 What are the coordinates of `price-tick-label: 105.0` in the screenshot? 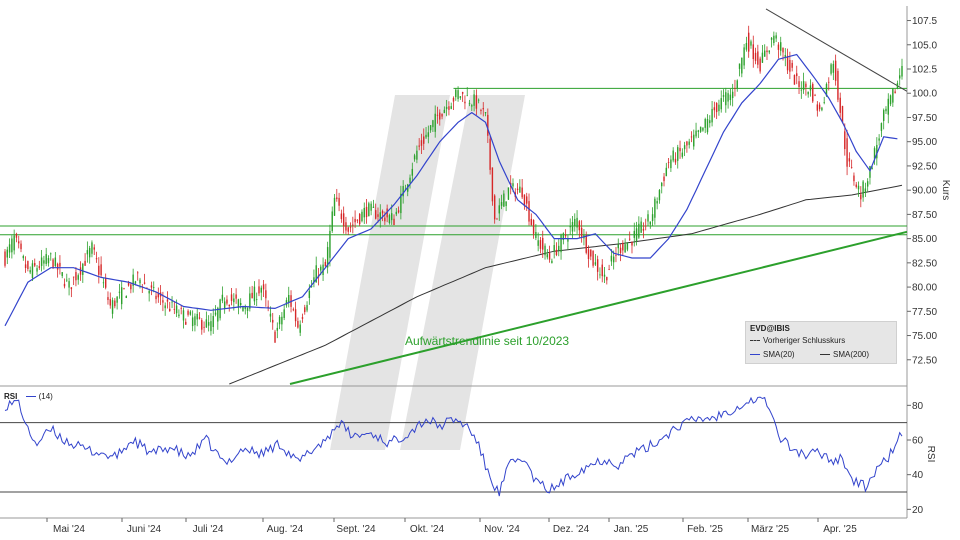 It's located at (924, 45).